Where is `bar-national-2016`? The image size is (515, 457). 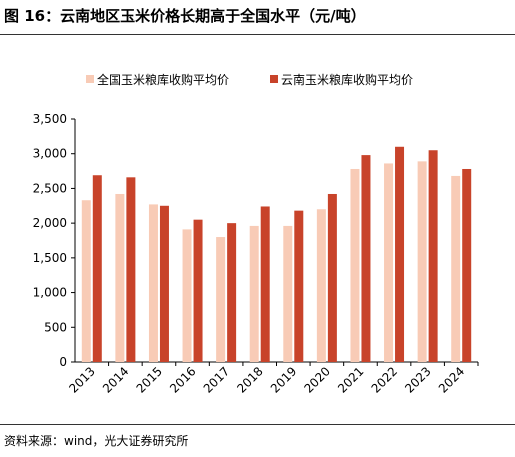 bar-national-2016 is located at coordinates (187, 295).